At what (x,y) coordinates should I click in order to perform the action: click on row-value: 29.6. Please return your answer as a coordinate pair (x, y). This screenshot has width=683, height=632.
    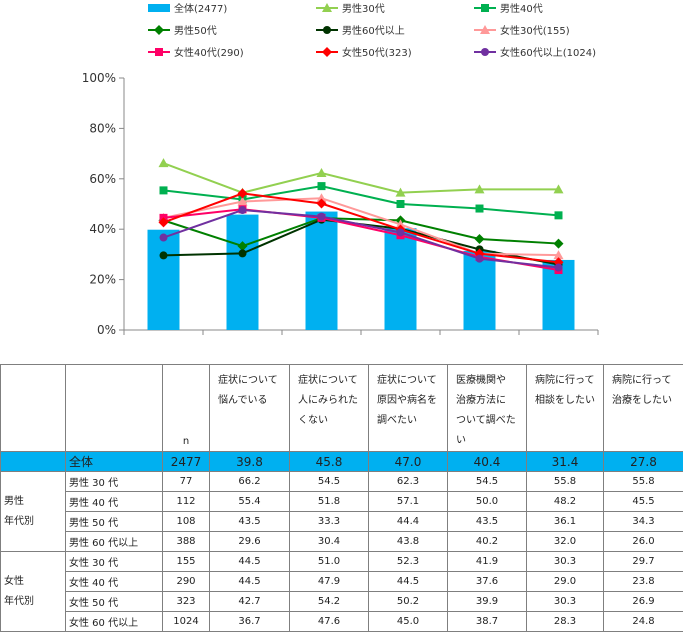
    Looking at the image, I should click on (250, 542).